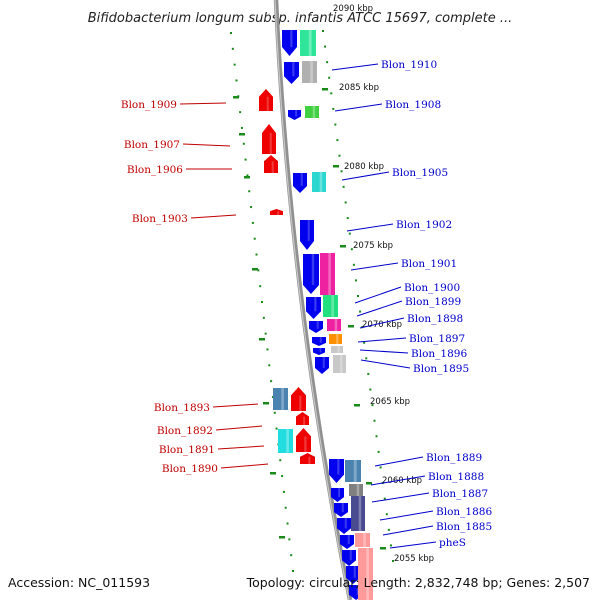  What do you see at coordinates (435, 319) in the screenshot?
I see `gene-label-forward: Blon_1898` at bounding box center [435, 319].